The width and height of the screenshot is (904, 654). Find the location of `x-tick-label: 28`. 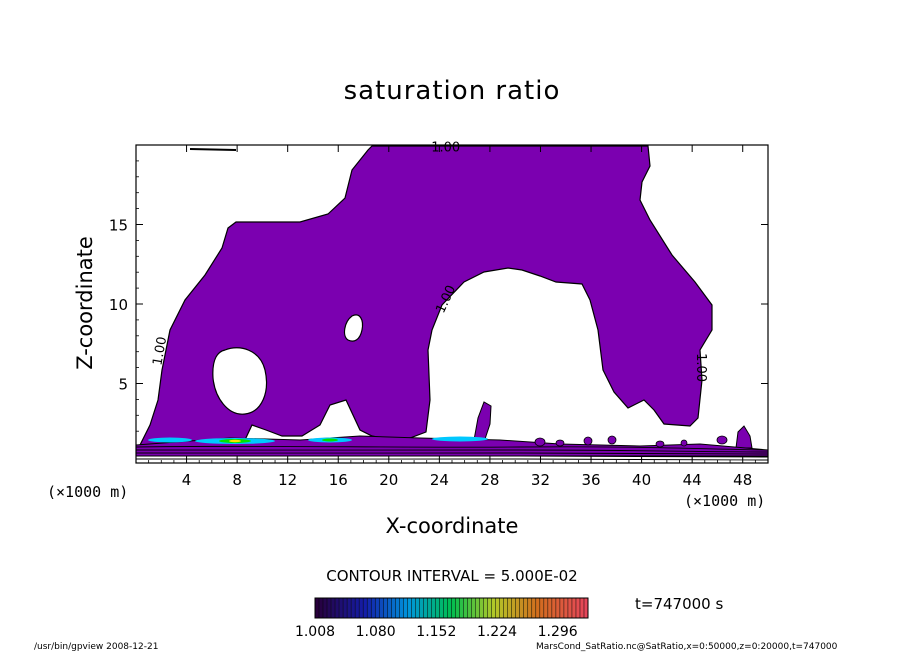

x-tick-label: 28 is located at coordinates (489, 480).